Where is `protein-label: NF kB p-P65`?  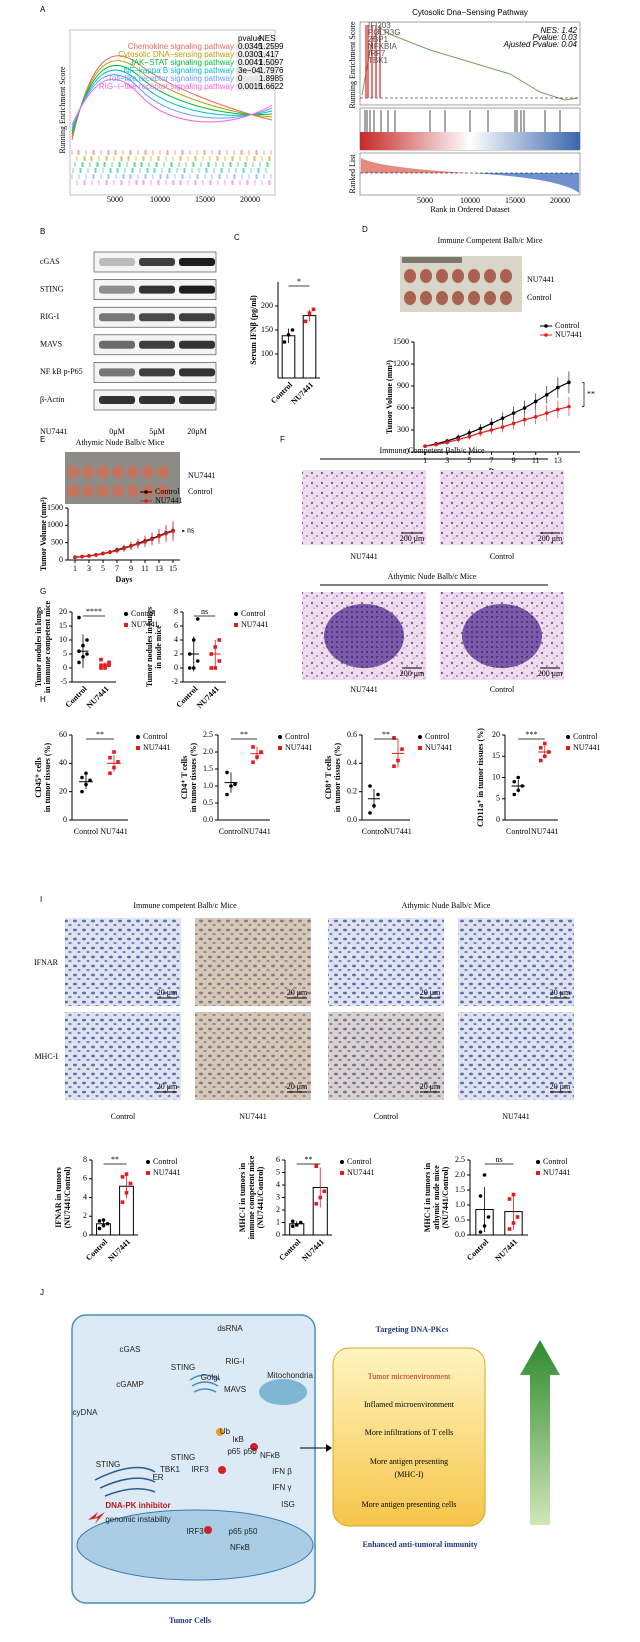
protein-label: NF kB p-P65 is located at coordinates (61, 371).